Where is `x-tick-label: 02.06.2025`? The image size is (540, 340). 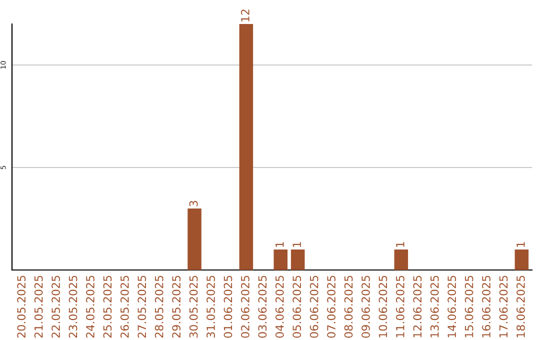
x-tick-label: 02.06.2025 is located at coordinates (245, 307).